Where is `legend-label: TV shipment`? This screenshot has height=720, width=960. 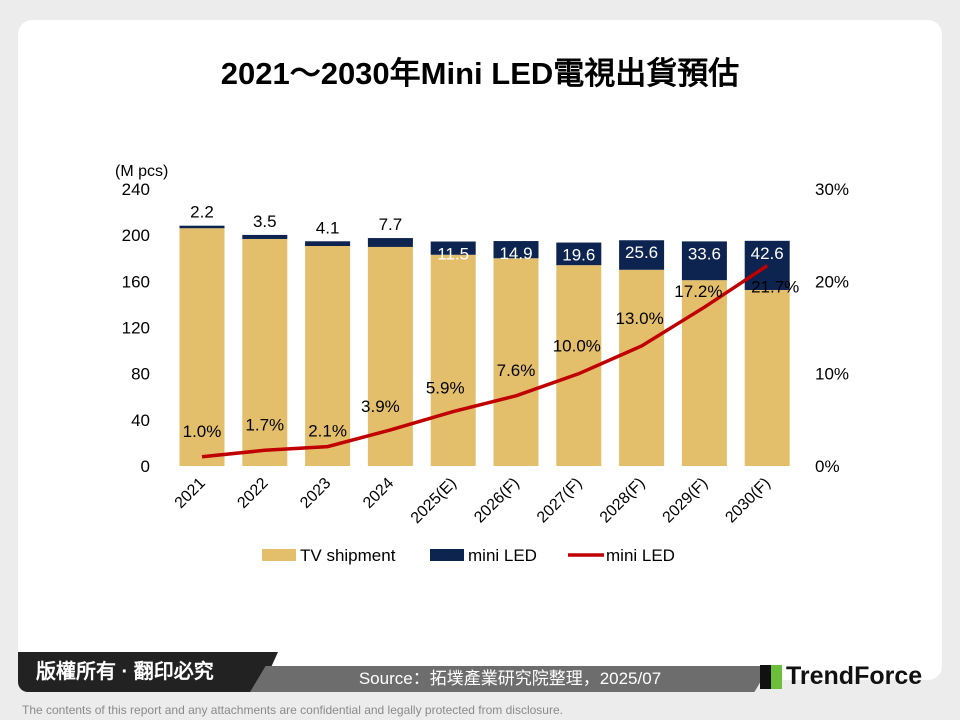 legend-label: TV shipment is located at coordinates (348, 555).